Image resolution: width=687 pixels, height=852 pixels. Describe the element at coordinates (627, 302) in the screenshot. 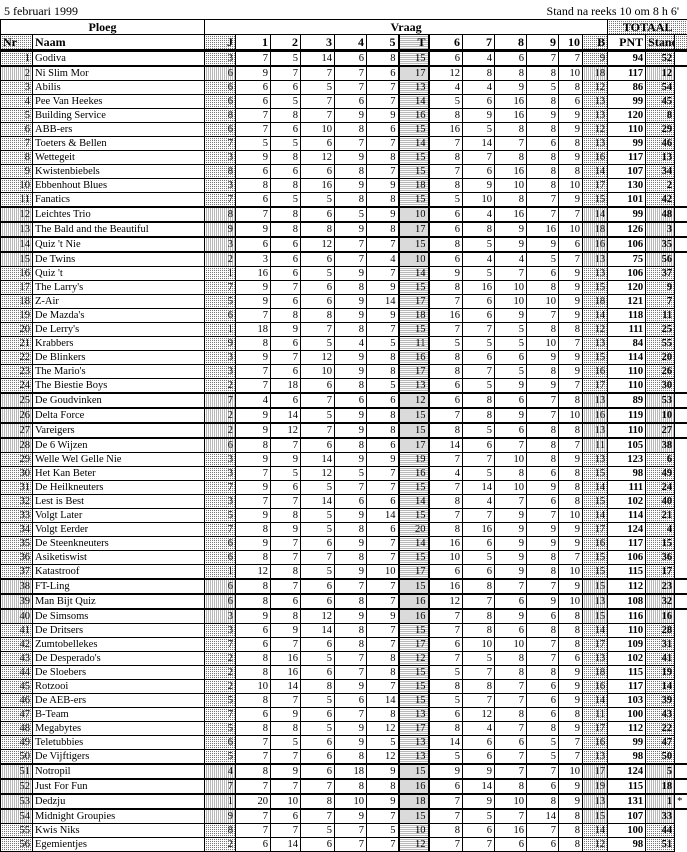

I see `cell-pnt: 121` at that location.